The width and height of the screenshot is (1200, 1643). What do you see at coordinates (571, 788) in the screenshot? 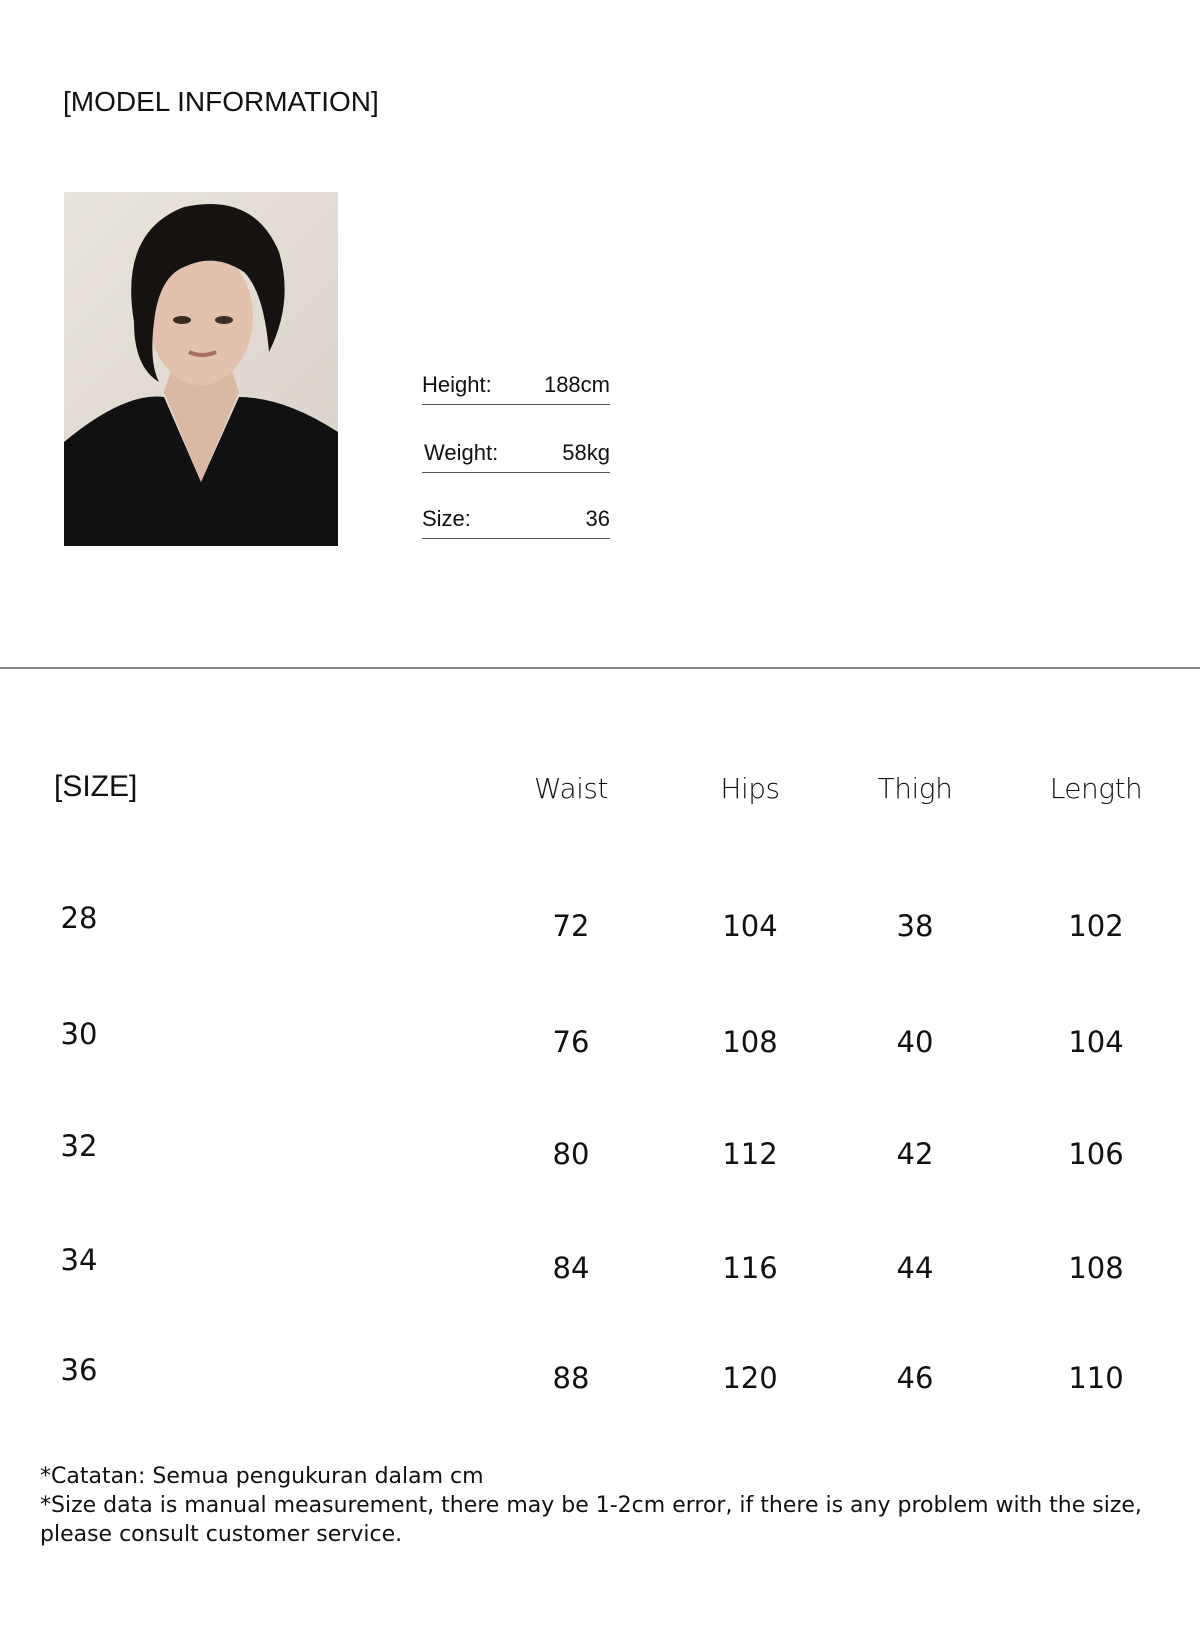
I see `column-header-waist: Waist` at bounding box center [571, 788].